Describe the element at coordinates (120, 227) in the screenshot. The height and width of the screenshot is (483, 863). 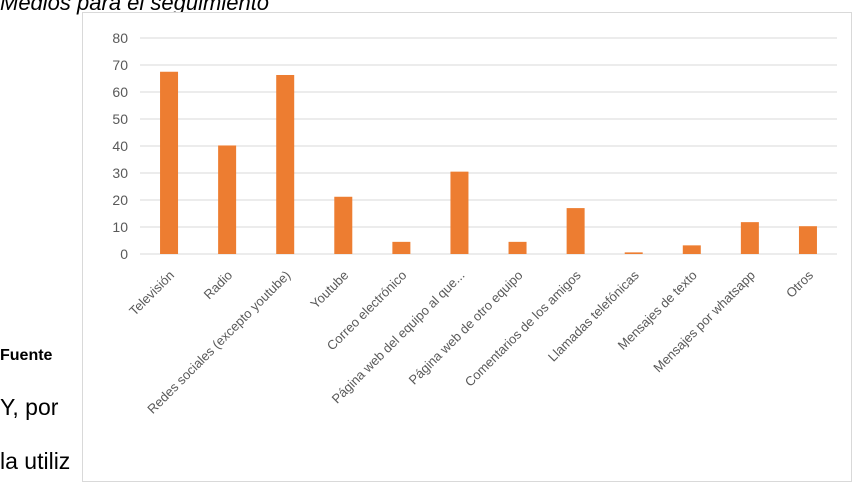
I see `y-tick-label: 10` at that location.